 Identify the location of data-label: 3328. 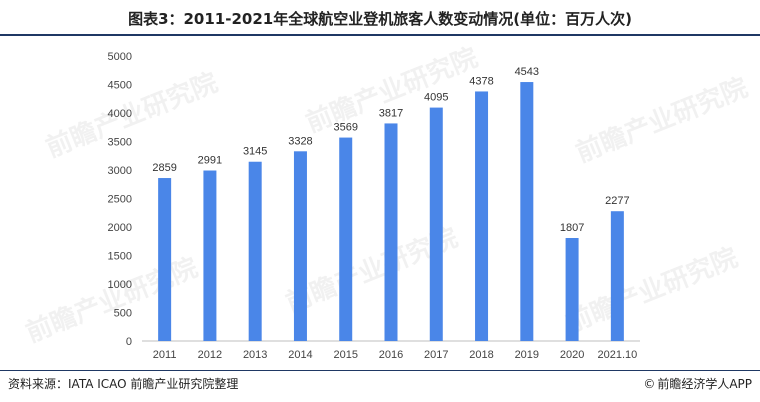
(300, 141).